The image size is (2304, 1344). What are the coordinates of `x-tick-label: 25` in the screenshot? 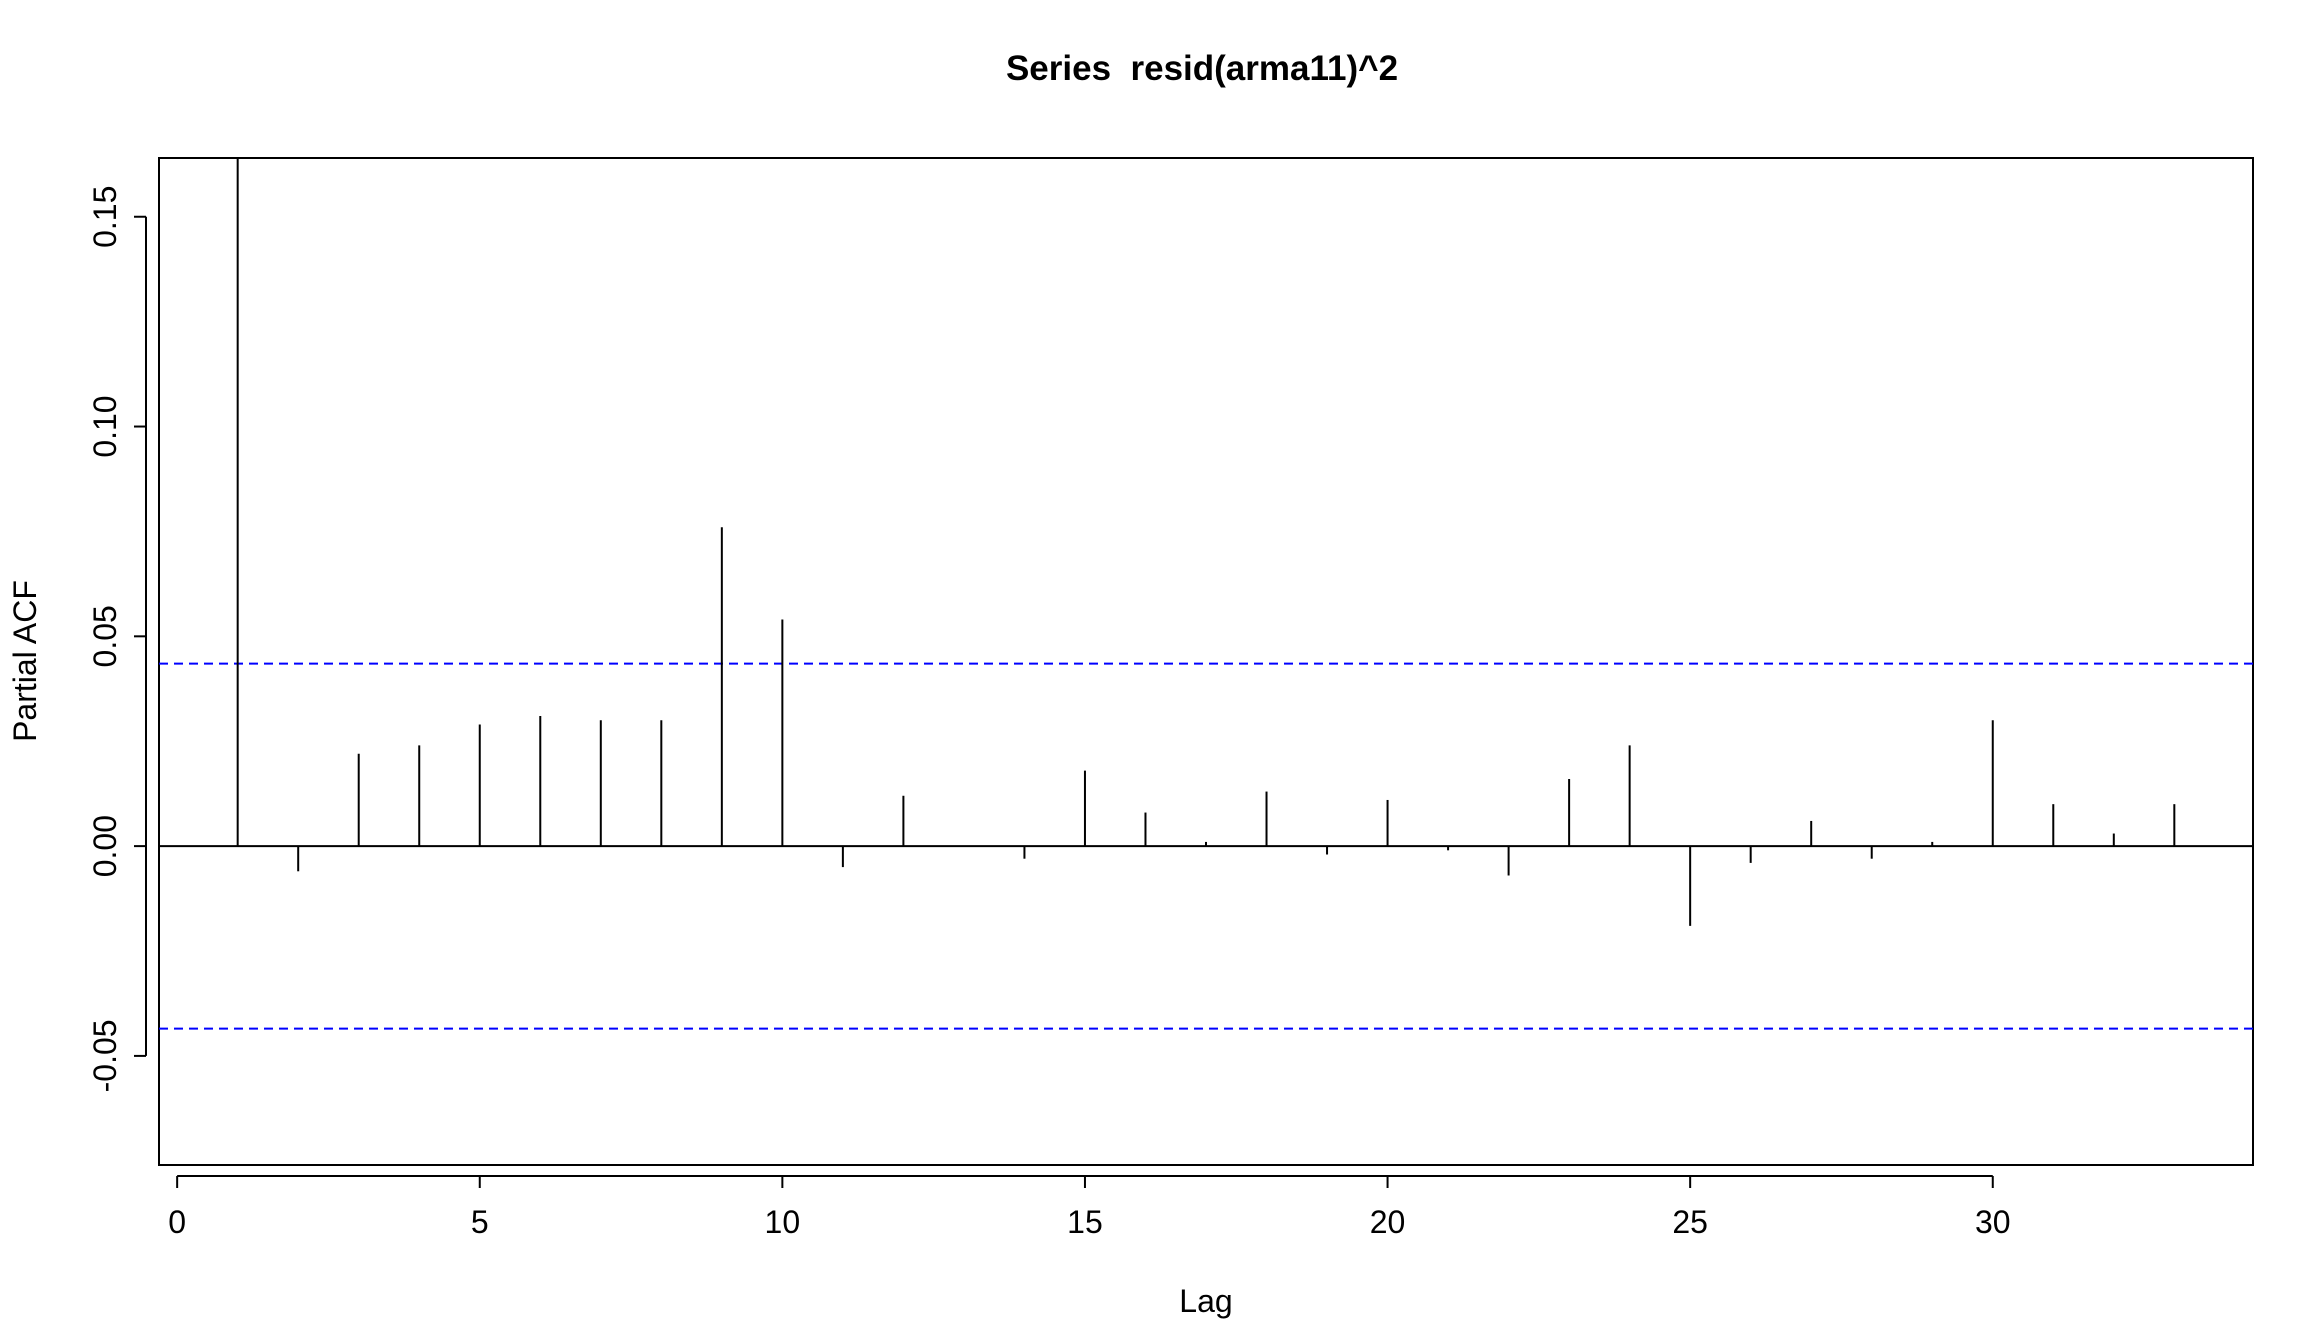 It's located at (1690, 1222).